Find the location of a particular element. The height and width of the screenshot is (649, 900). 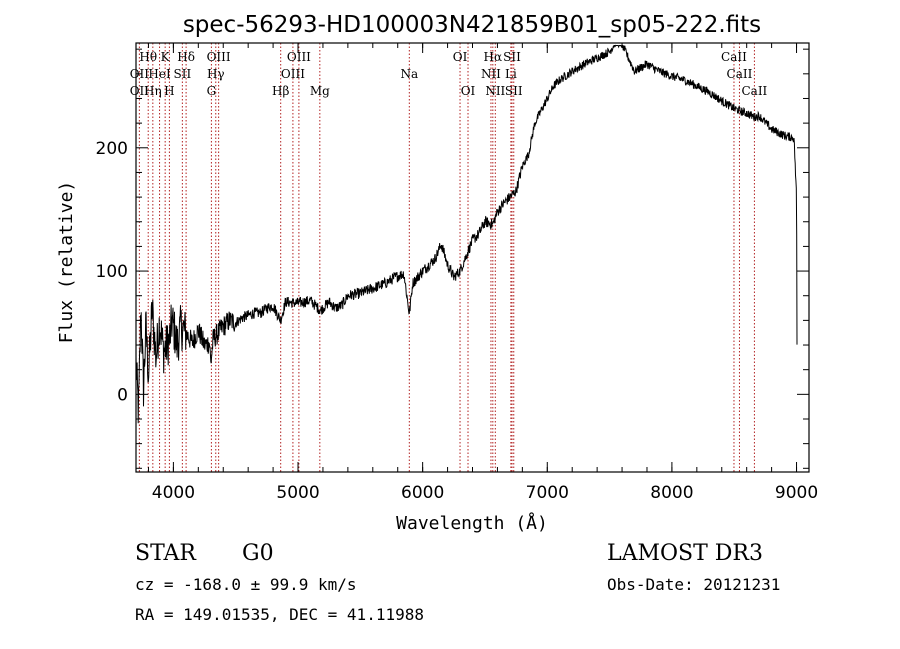

line-label: Li is located at coordinates (511, 74).